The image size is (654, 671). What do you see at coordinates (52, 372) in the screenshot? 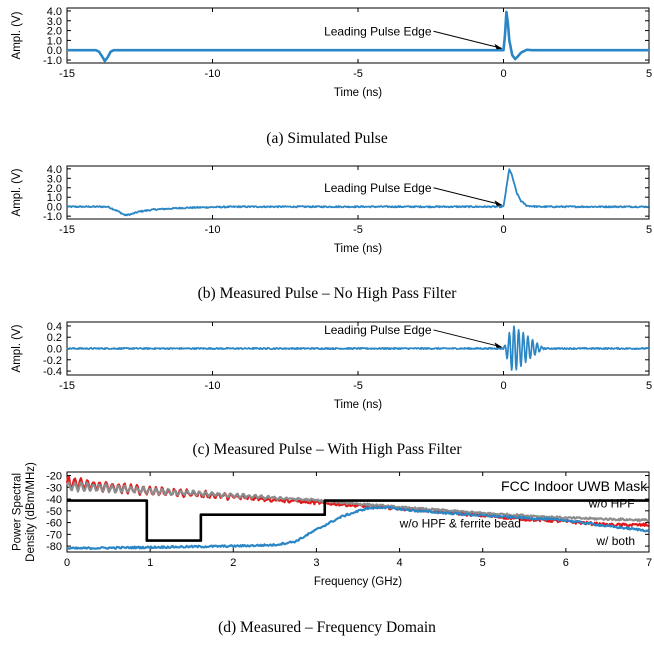
I see `y-tick-label: -0.4` at bounding box center [52, 372].